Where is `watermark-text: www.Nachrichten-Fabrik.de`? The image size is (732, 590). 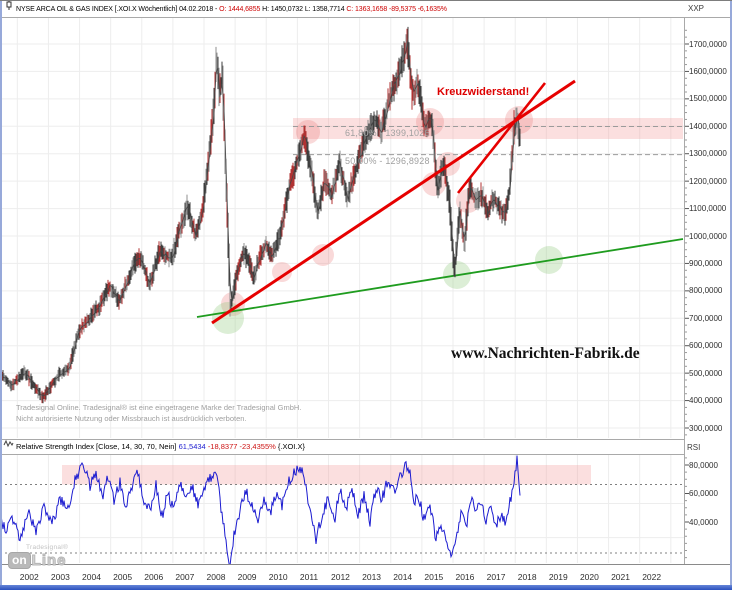
watermark-text: www.Nachrichten-Fabrik.de is located at coordinates (545, 353).